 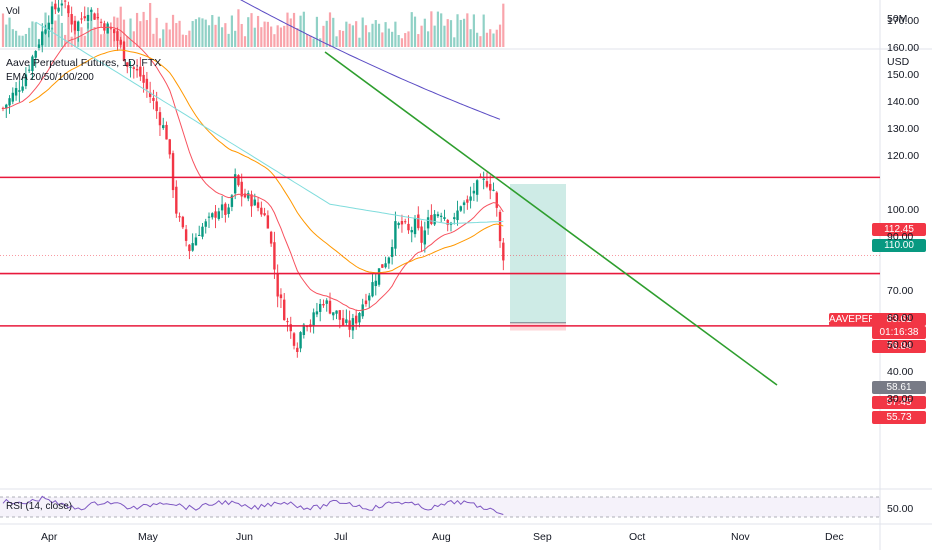 What do you see at coordinates (900, 237) in the screenshot?
I see `price-tick-label: 90.00` at bounding box center [900, 237].